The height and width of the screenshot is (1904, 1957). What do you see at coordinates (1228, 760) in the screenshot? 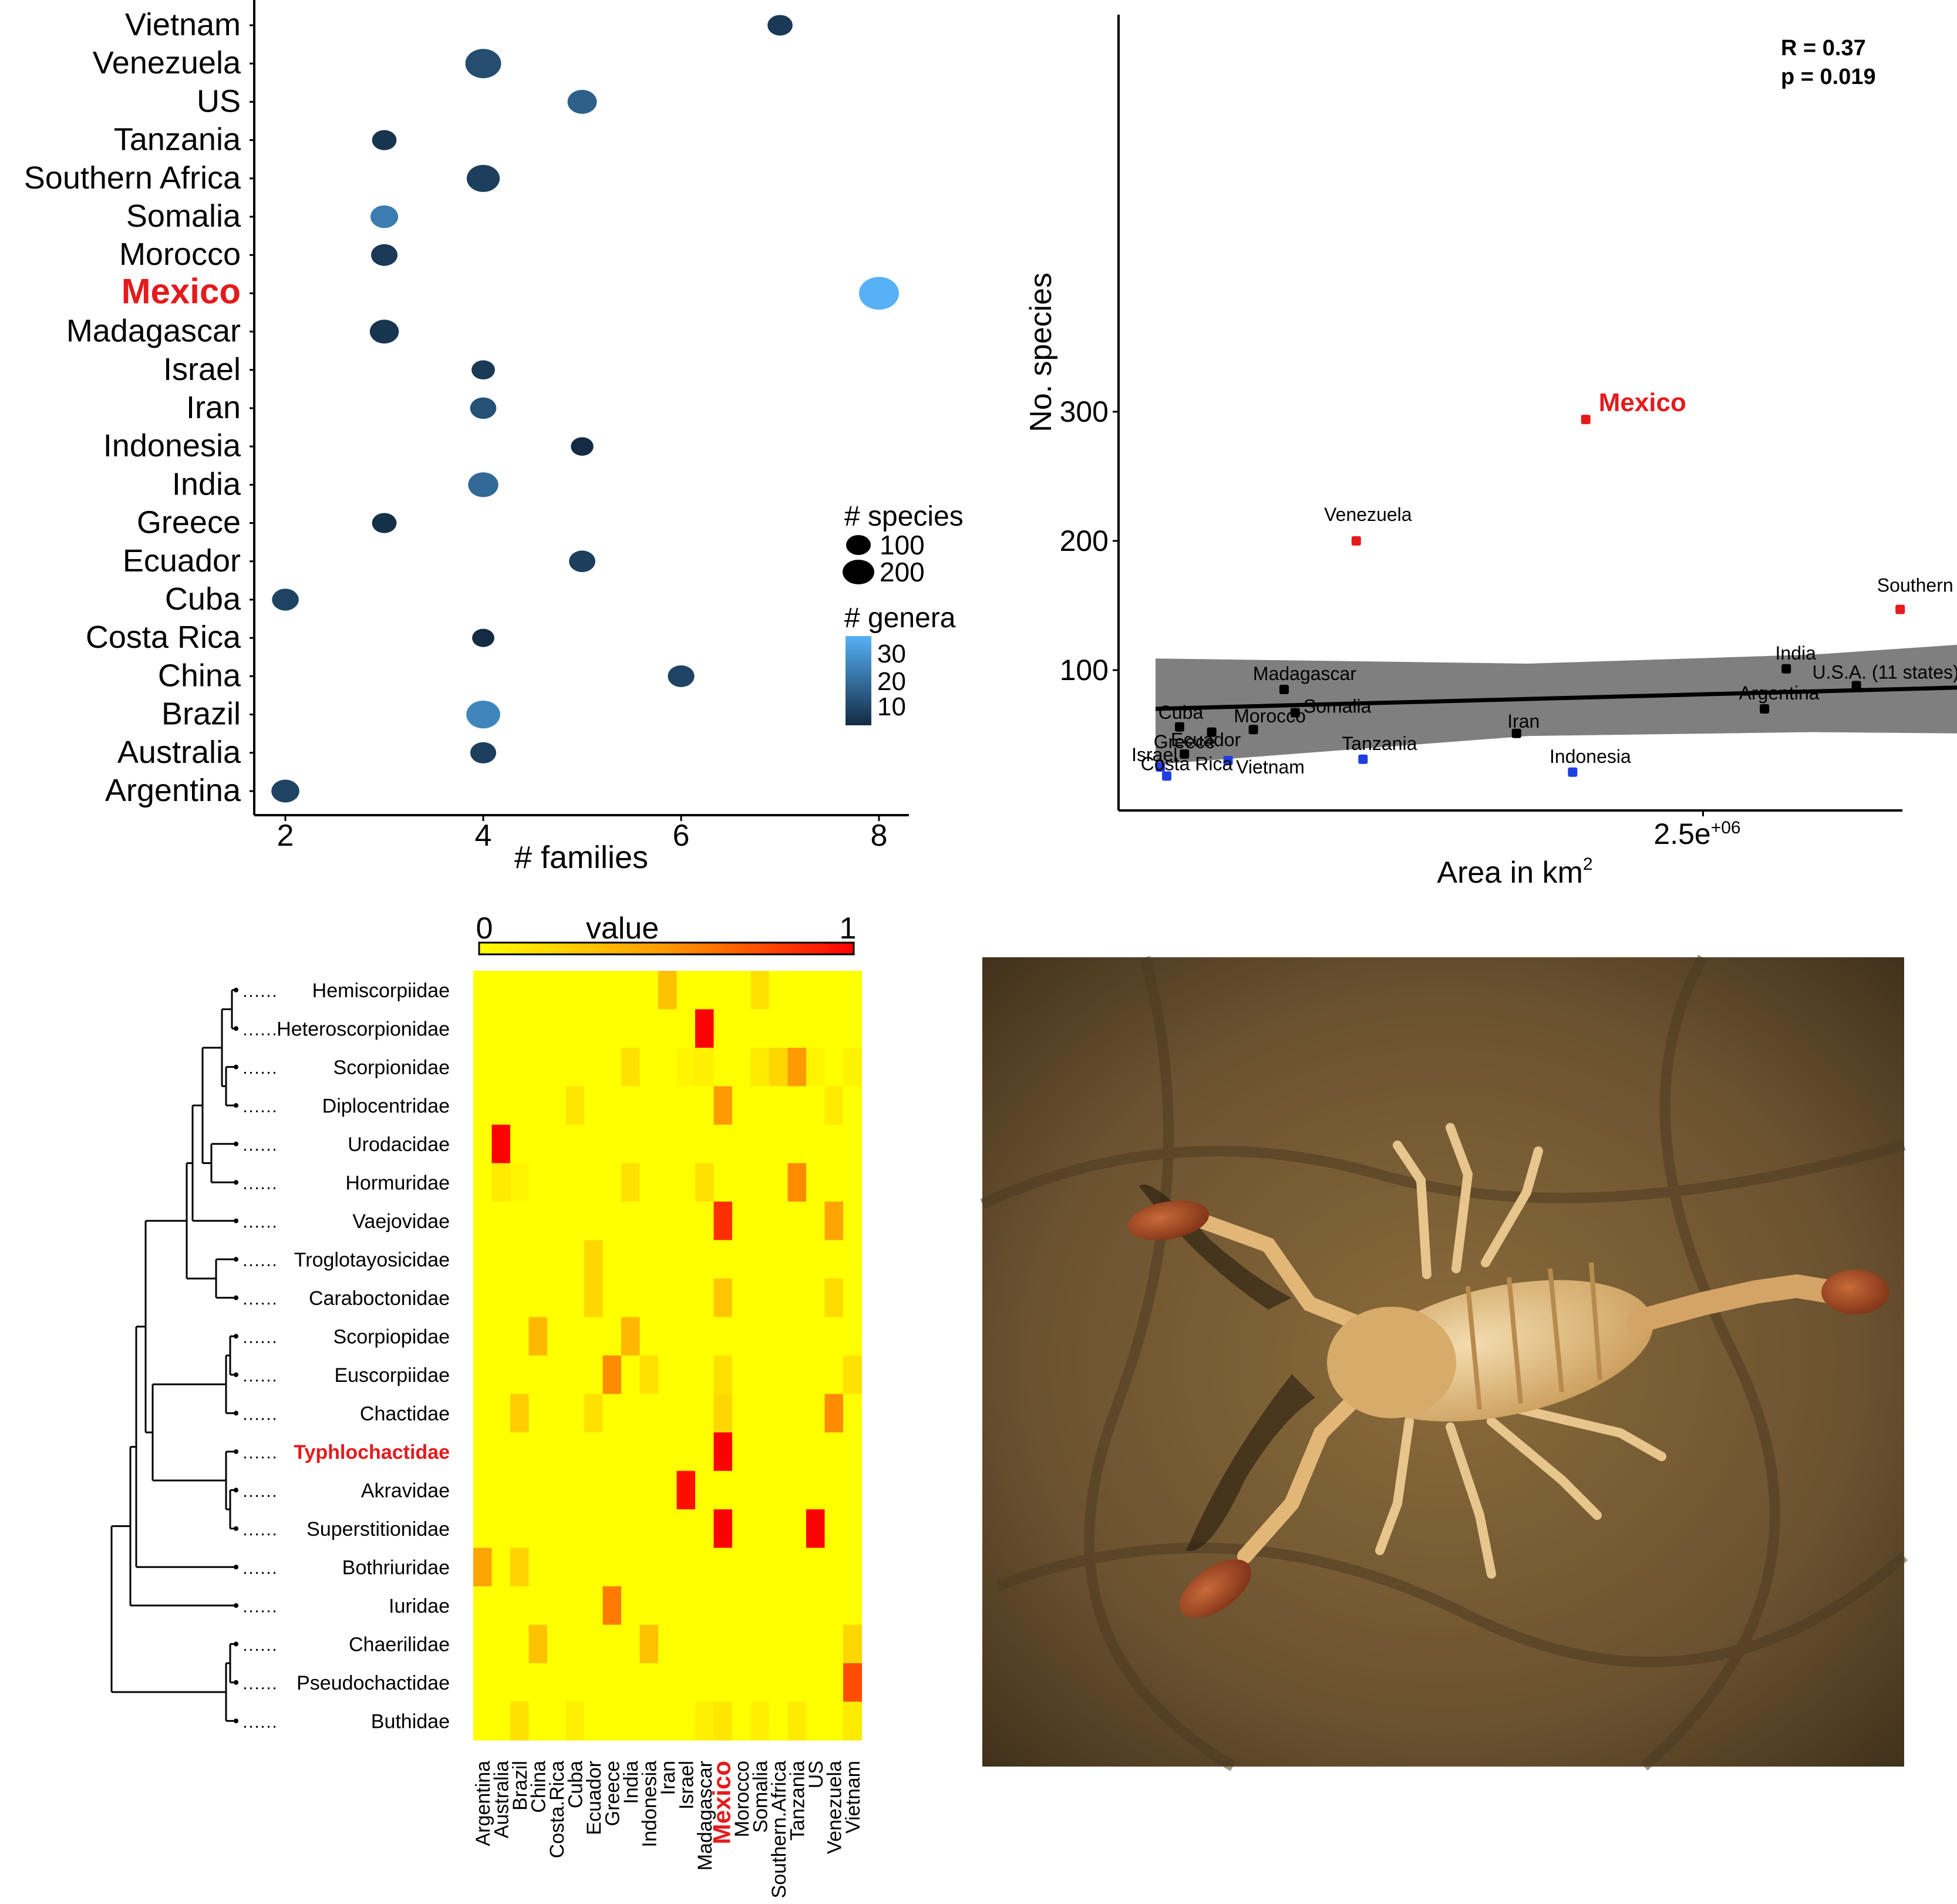
I see `panelB-point-vietnam` at bounding box center [1228, 760].